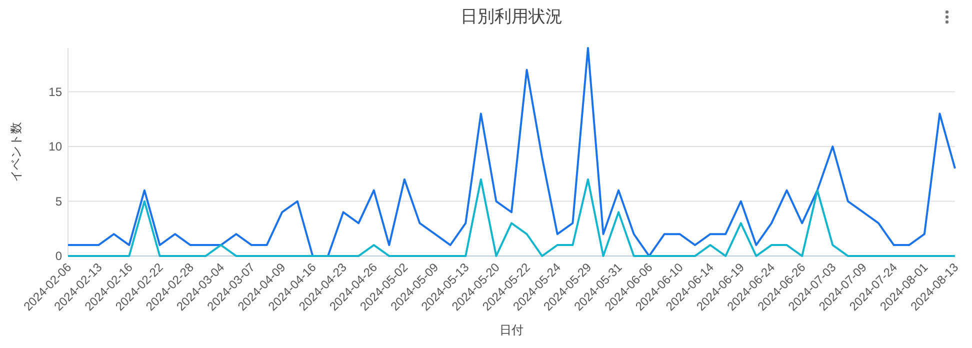 Image resolution: width=972 pixels, height=348 pixels. What do you see at coordinates (58, 201) in the screenshot?
I see `y-tick-label: 5` at bounding box center [58, 201].